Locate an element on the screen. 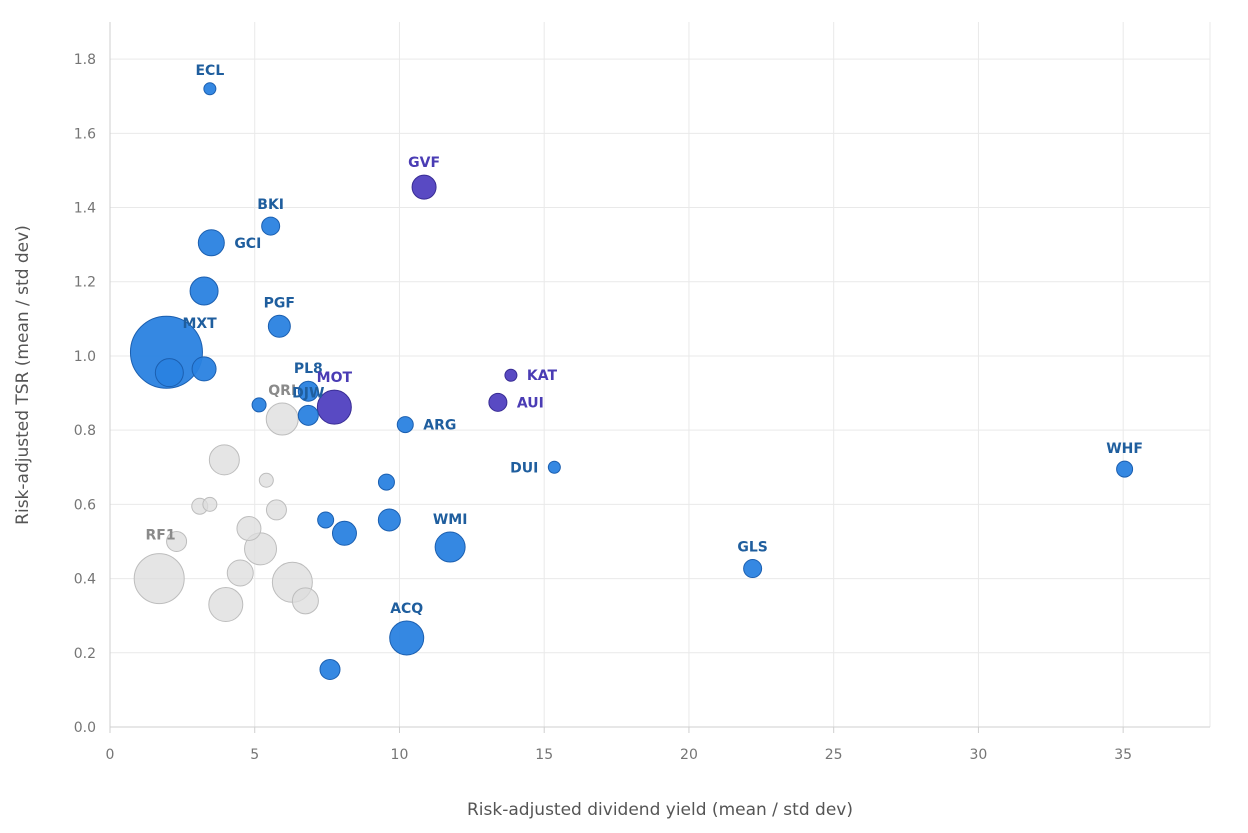  x-tick-label: 20 is located at coordinates (689, 755).